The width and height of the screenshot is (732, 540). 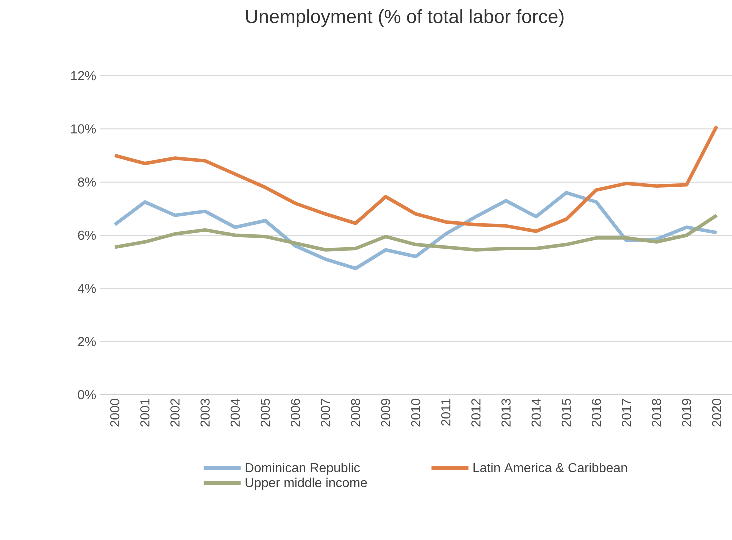 What do you see at coordinates (83, 76) in the screenshot?
I see `y-tick-label: 12%` at bounding box center [83, 76].